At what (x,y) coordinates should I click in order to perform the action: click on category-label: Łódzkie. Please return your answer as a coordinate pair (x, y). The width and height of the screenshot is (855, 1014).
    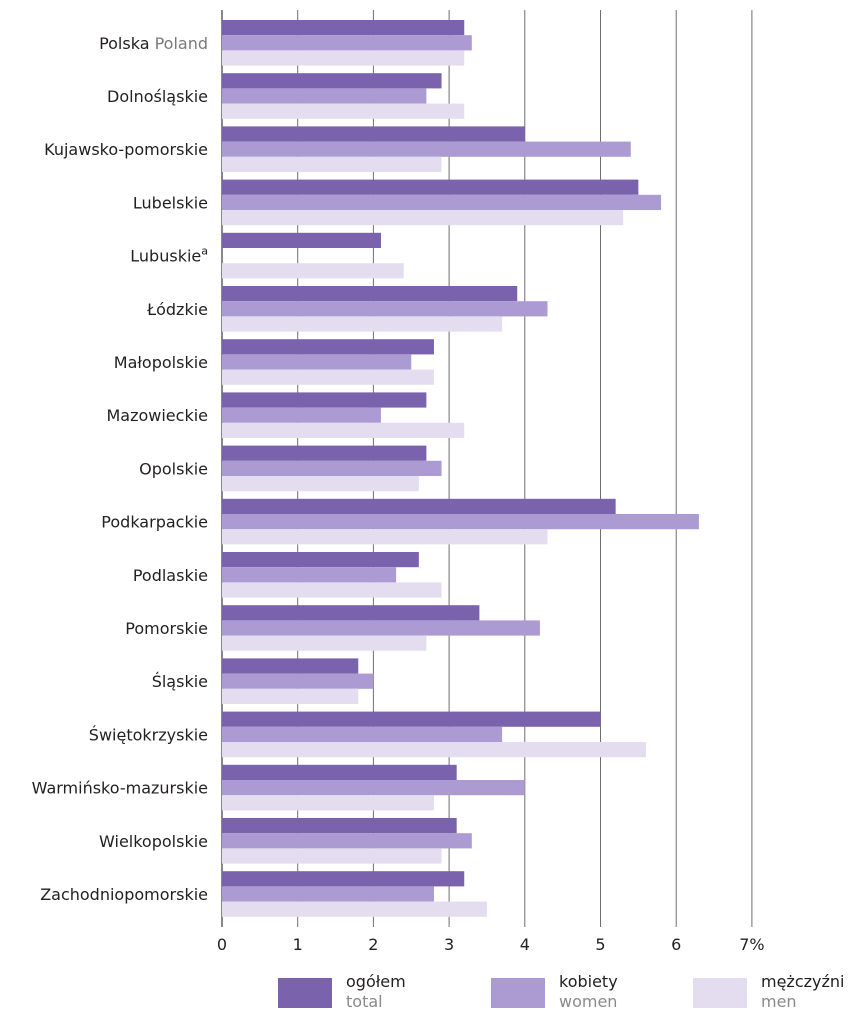
    Looking at the image, I should click on (177, 309).